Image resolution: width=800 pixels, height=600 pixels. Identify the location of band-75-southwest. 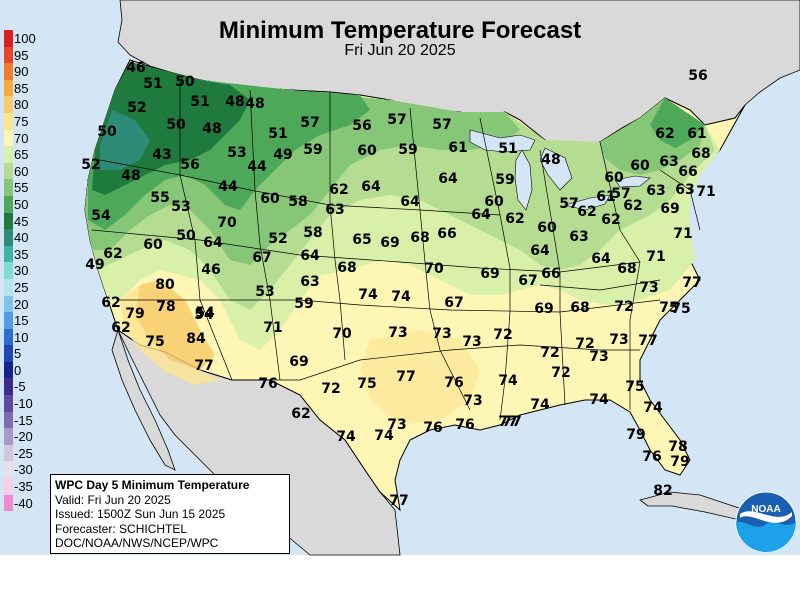
(170, 335).